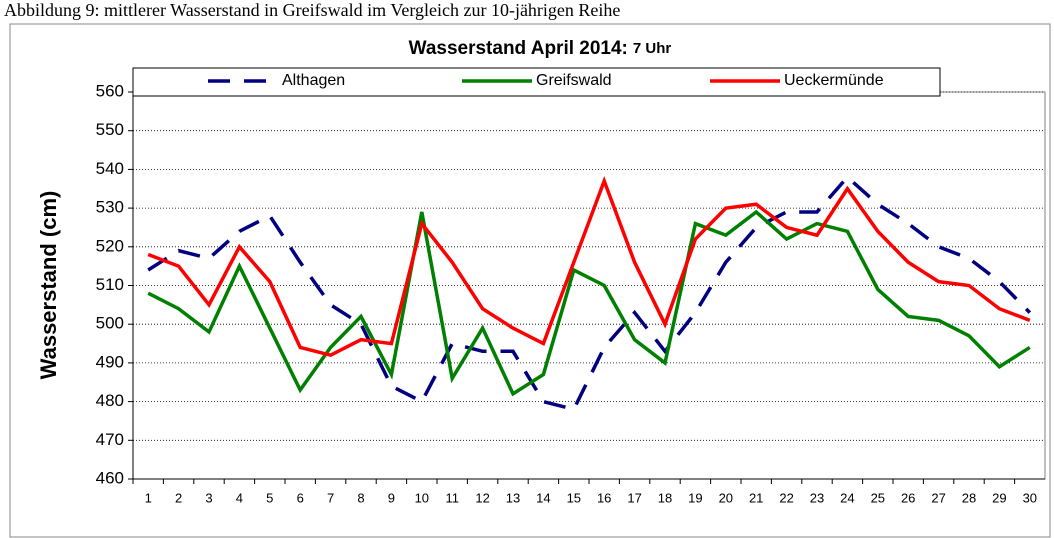  What do you see at coordinates (513, 497) in the screenshot?
I see `x-tick-label: 13` at bounding box center [513, 497].